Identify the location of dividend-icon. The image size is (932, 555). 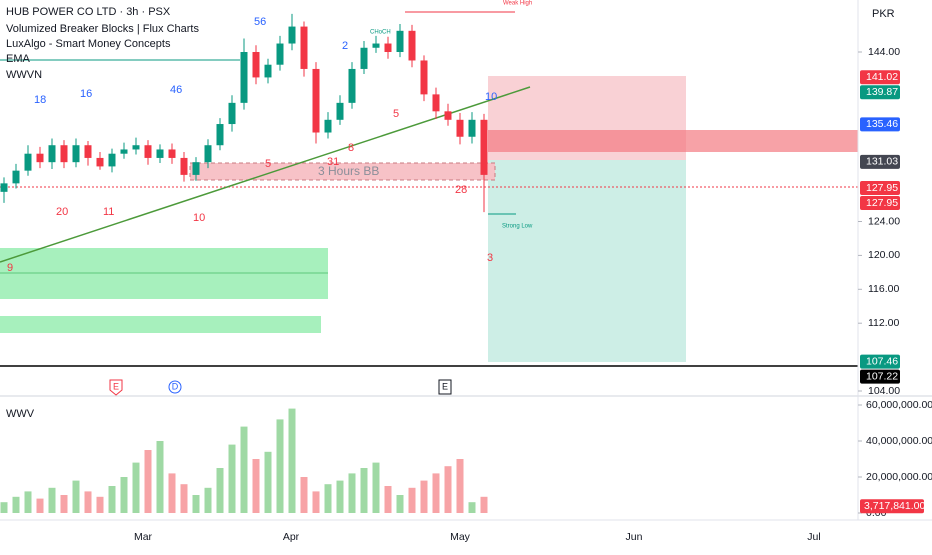
(175, 387).